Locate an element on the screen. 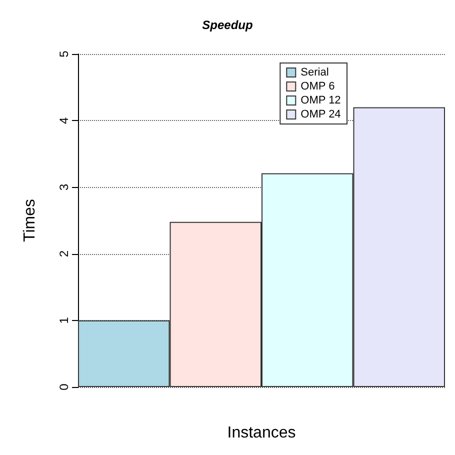 The width and height of the screenshot is (455, 455). y-tick-label: 1 is located at coordinates (64, 320).